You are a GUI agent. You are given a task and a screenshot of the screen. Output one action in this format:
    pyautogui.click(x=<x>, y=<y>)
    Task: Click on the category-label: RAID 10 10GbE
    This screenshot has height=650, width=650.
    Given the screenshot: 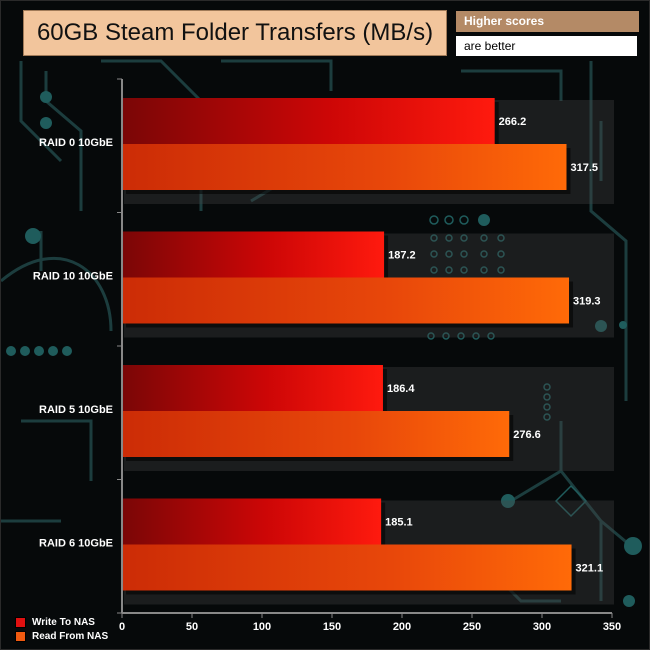 What is the action you would take?
    pyautogui.click(x=73, y=277)
    